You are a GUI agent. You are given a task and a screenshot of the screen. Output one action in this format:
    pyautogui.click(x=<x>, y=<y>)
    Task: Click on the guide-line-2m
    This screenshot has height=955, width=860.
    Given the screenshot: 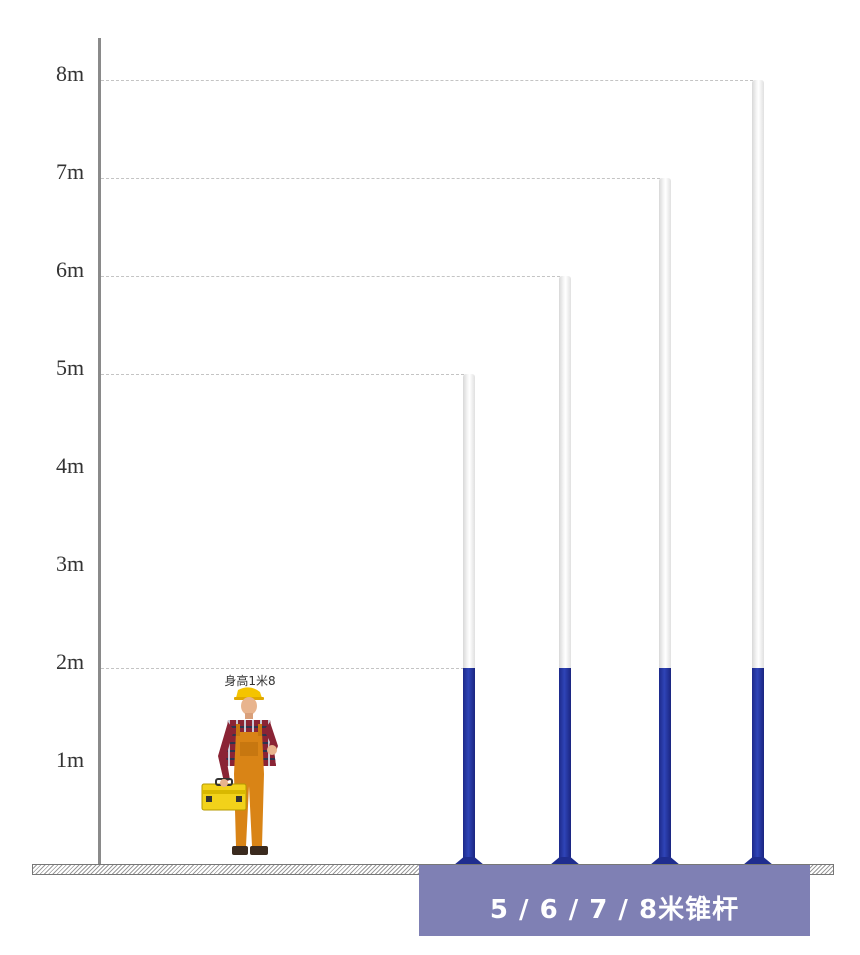 What is the action you would take?
    pyautogui.click(x=285, y=668)
    